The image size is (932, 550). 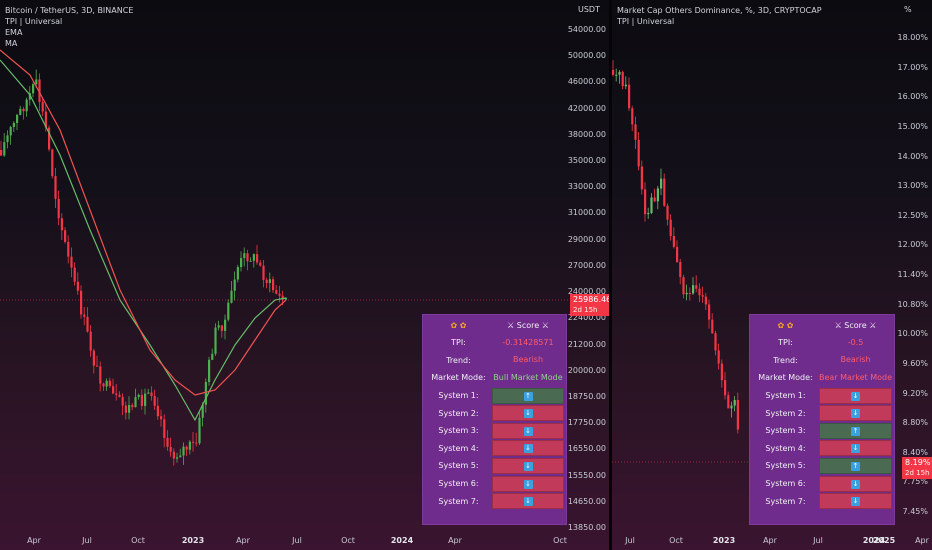 I want to click on arrow-down-icon: ↓, so click(x=855, y=449).